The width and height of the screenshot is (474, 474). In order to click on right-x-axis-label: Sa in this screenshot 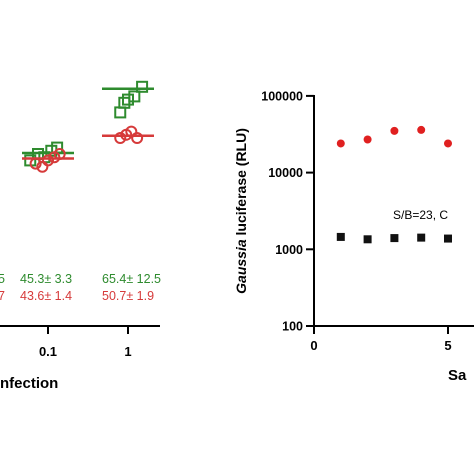, I will do `click(457, 375)`.